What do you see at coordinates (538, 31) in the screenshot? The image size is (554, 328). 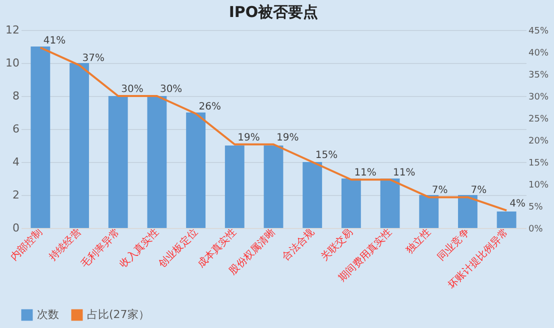 I see `y2-tick-label: 45%` at bounding box center [538, 31].